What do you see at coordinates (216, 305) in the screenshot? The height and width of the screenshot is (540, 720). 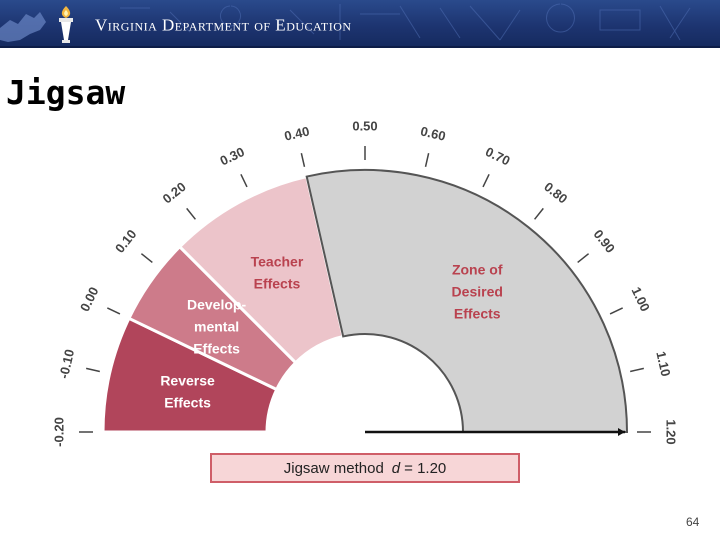 I see `zone-label-1-0: Develop-` at bounding box center [216, 305].